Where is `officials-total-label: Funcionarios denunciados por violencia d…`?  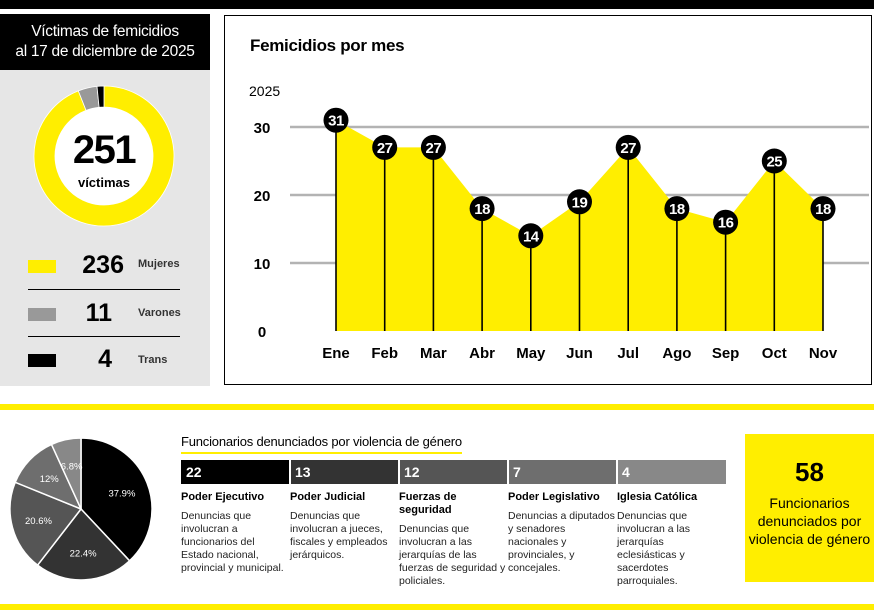
officials-total-label: Funcionarios denunciados por violencia d… is located at coordinates (809, 521).